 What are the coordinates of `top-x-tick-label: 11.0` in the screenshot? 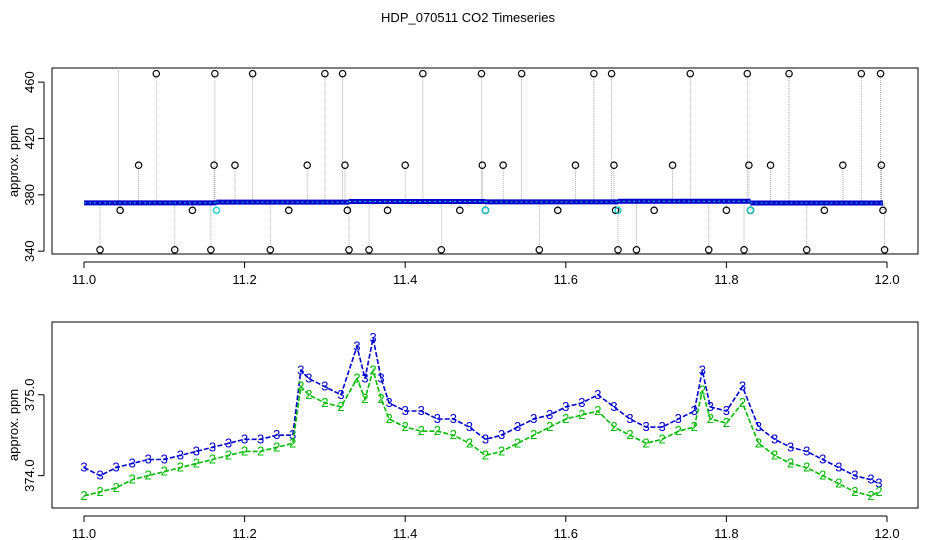 It's located at (84, 279).